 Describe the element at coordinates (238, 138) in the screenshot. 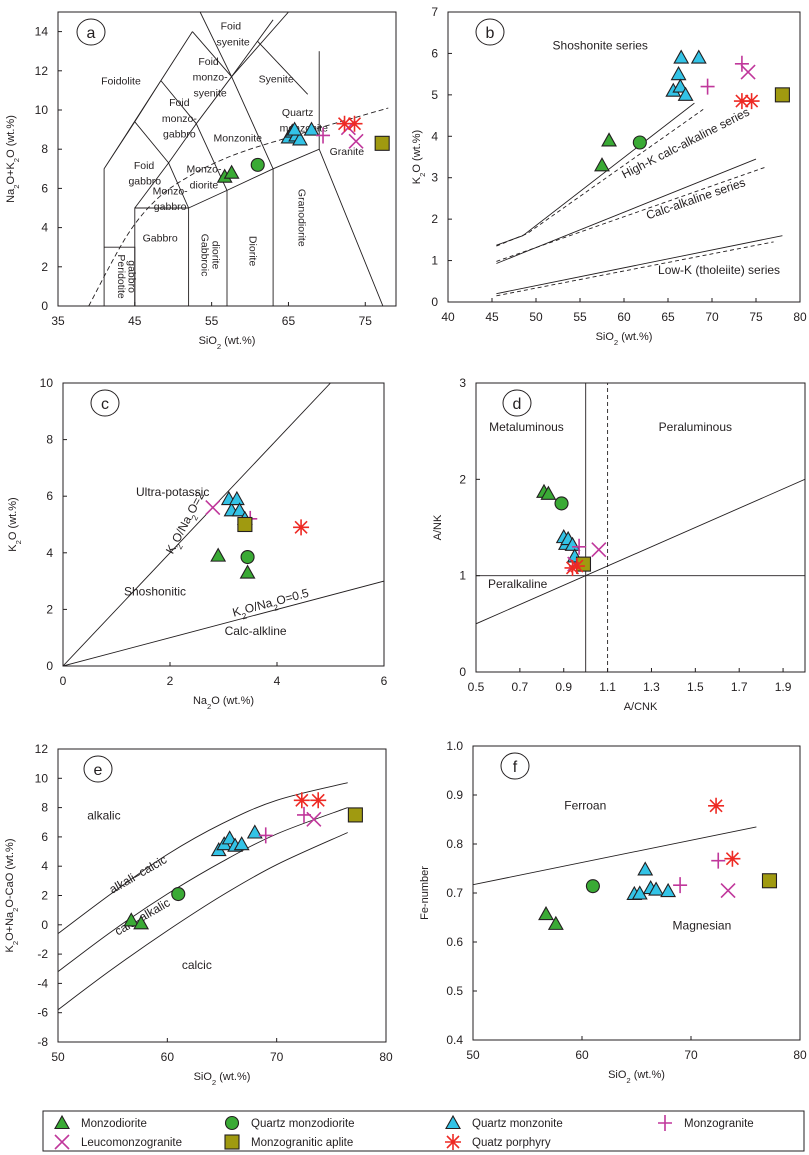

I see `field-label: Monzonite` at that location.